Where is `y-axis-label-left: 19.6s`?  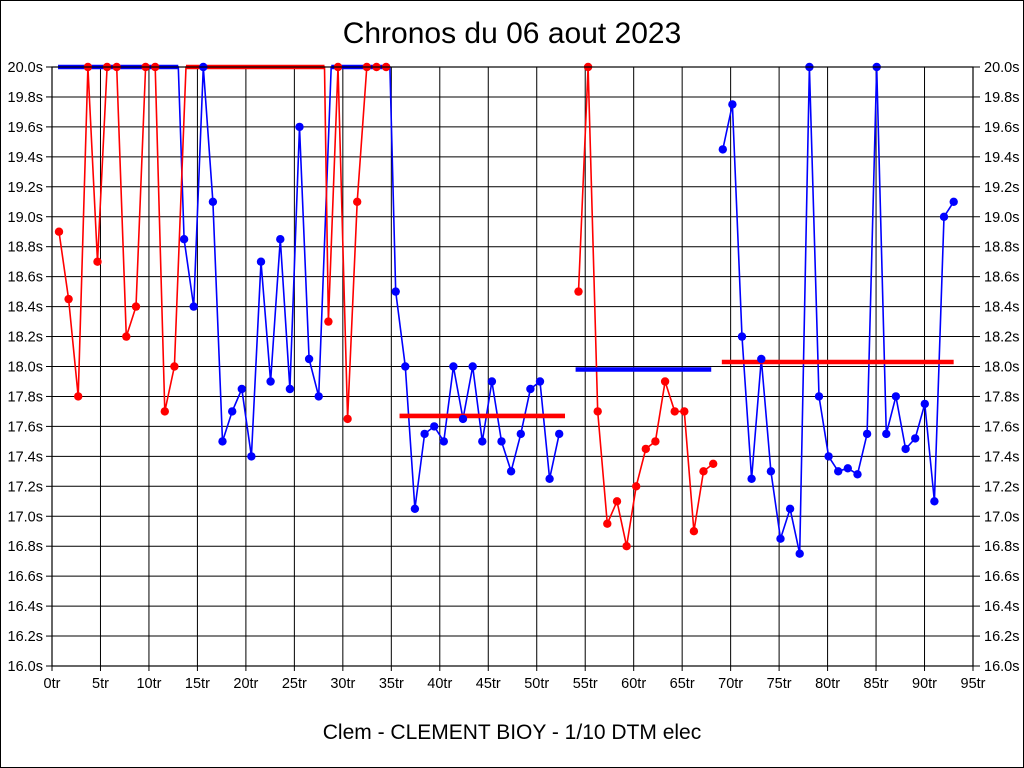 y-axis-label-left: 19.6s is located at coordinates (25, 128).